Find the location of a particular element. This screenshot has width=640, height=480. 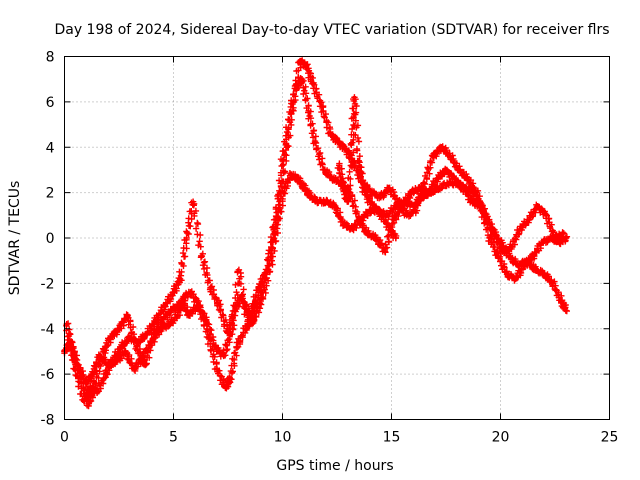

y-tick-label: -4 is located at coordinates (48, 330).